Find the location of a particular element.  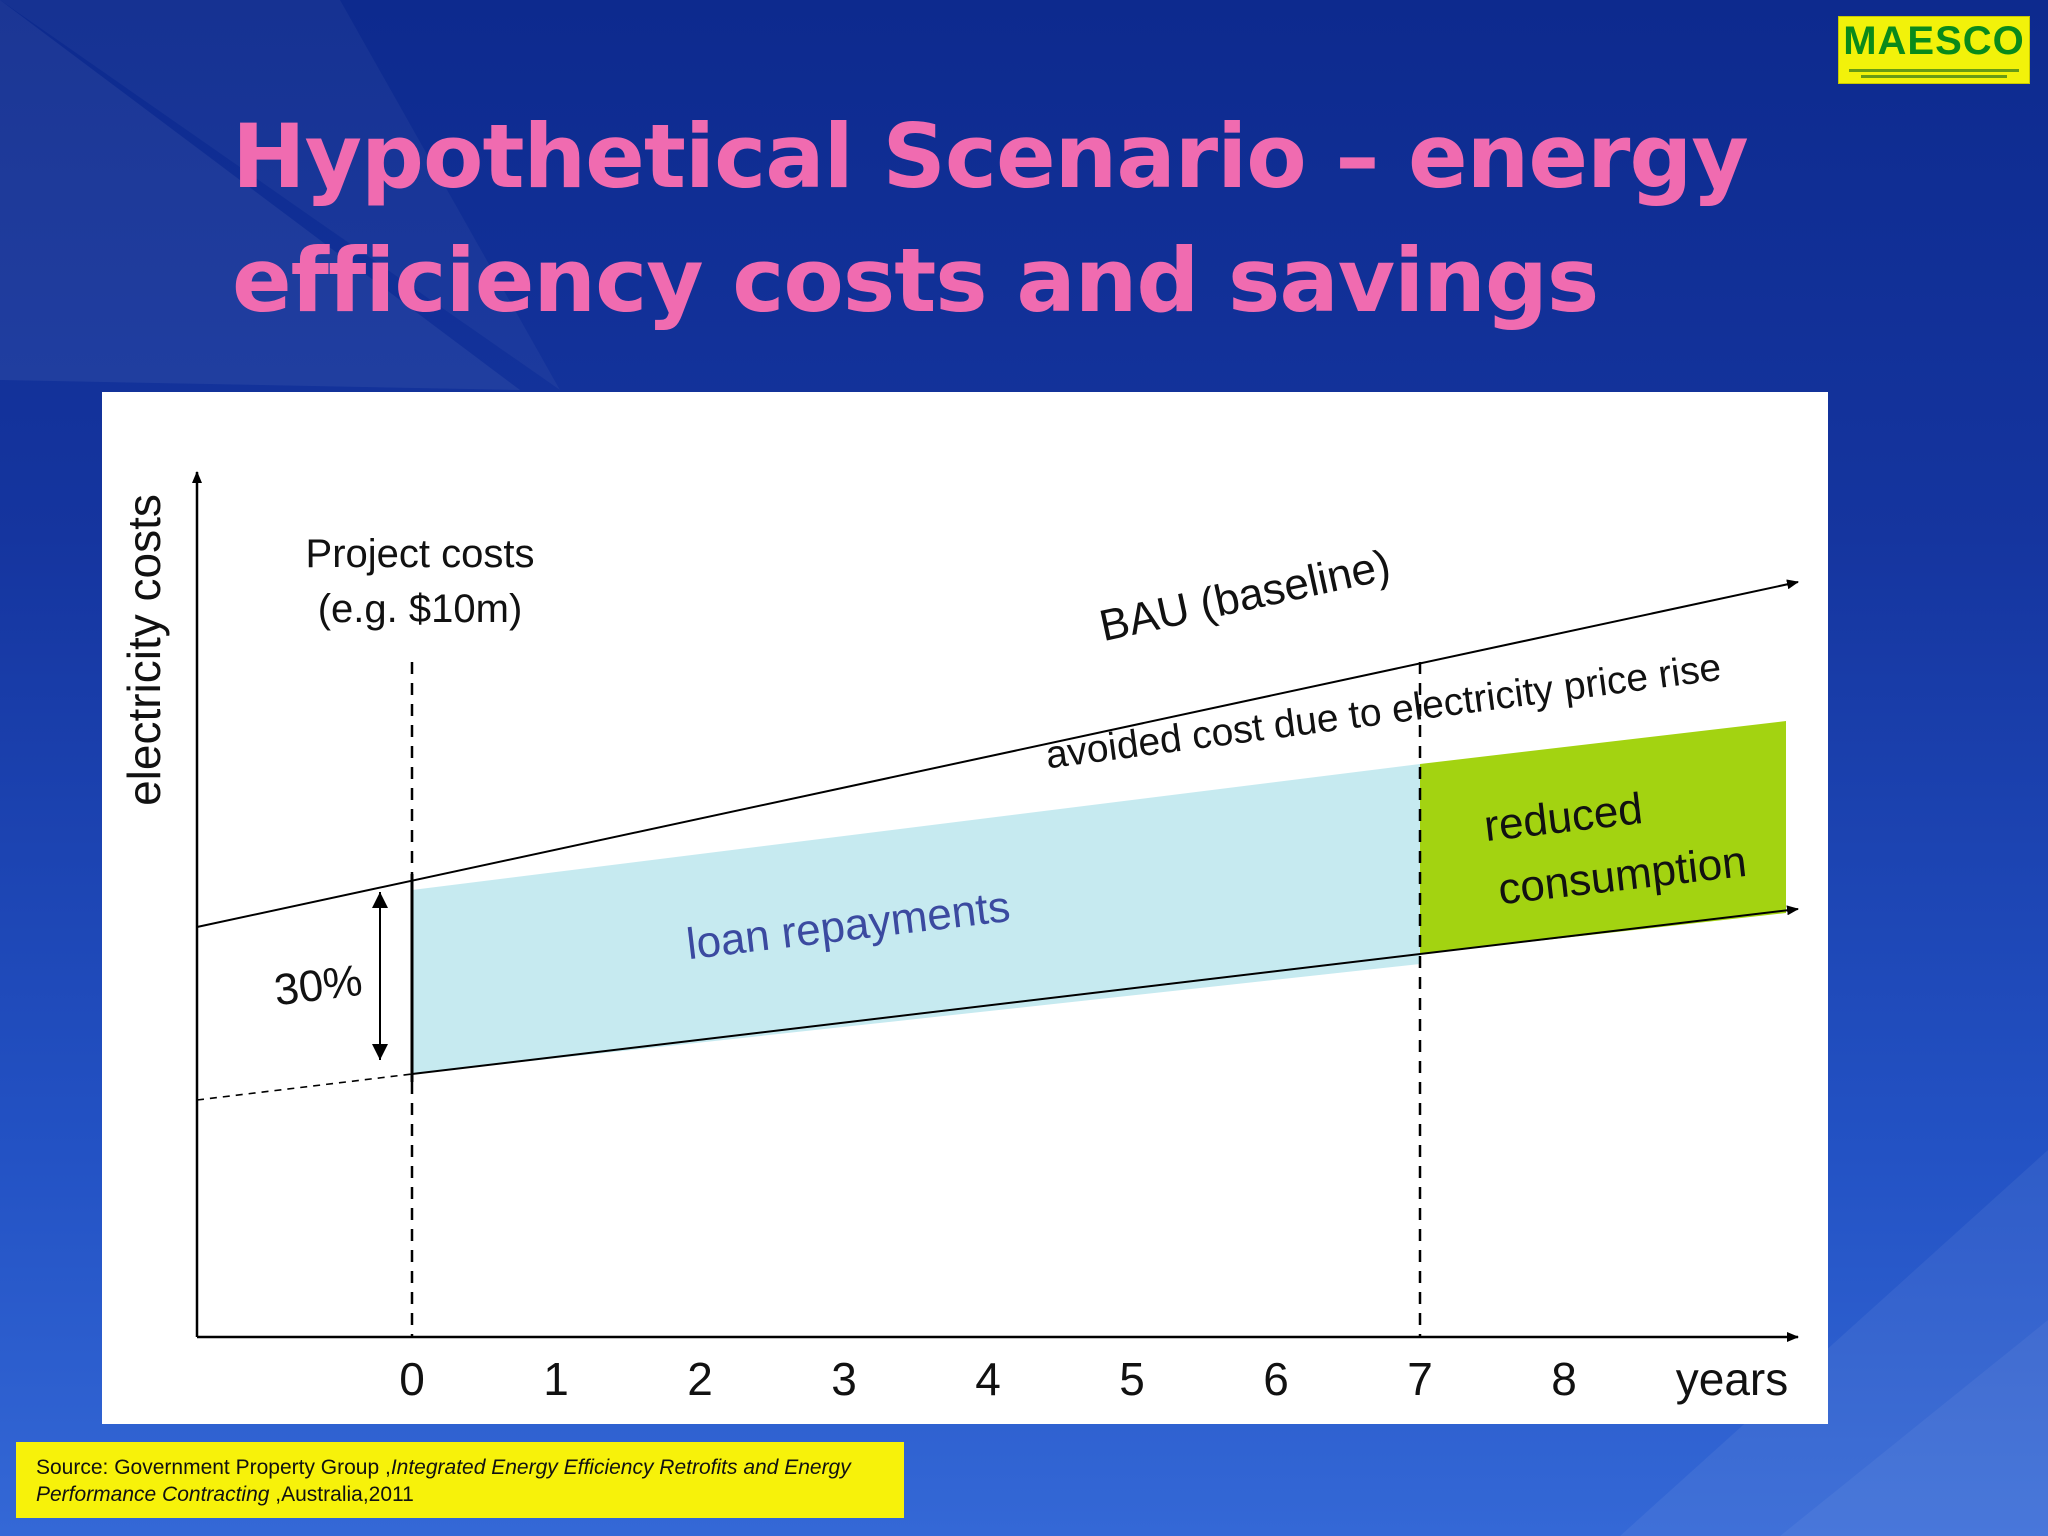

x-tick-label: 5 is located at coordinates (1132, 1379).